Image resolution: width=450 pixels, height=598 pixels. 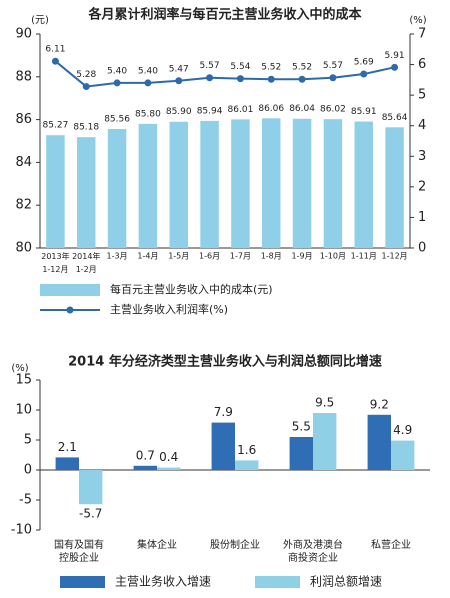 I want to click on value-label: 7.9, so click(x=223, y=412).